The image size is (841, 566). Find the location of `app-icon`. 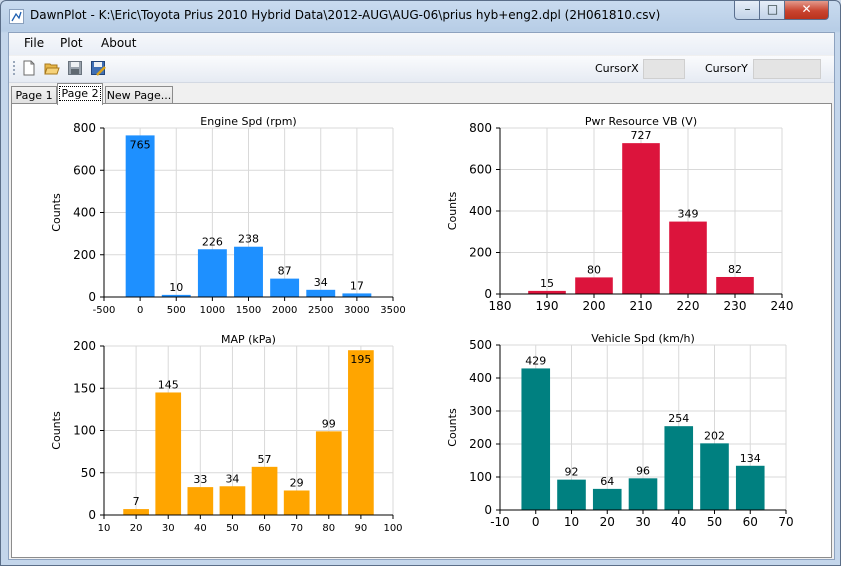

app-icon is located at coordinates (16, 16).